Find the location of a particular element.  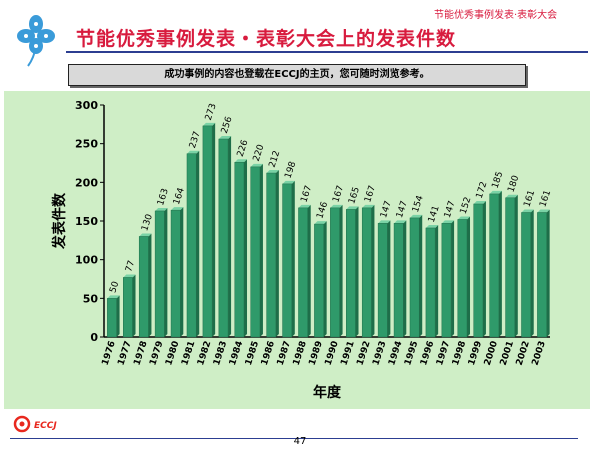

x-tick-label: 2000 is located at coordinates (491, 353).